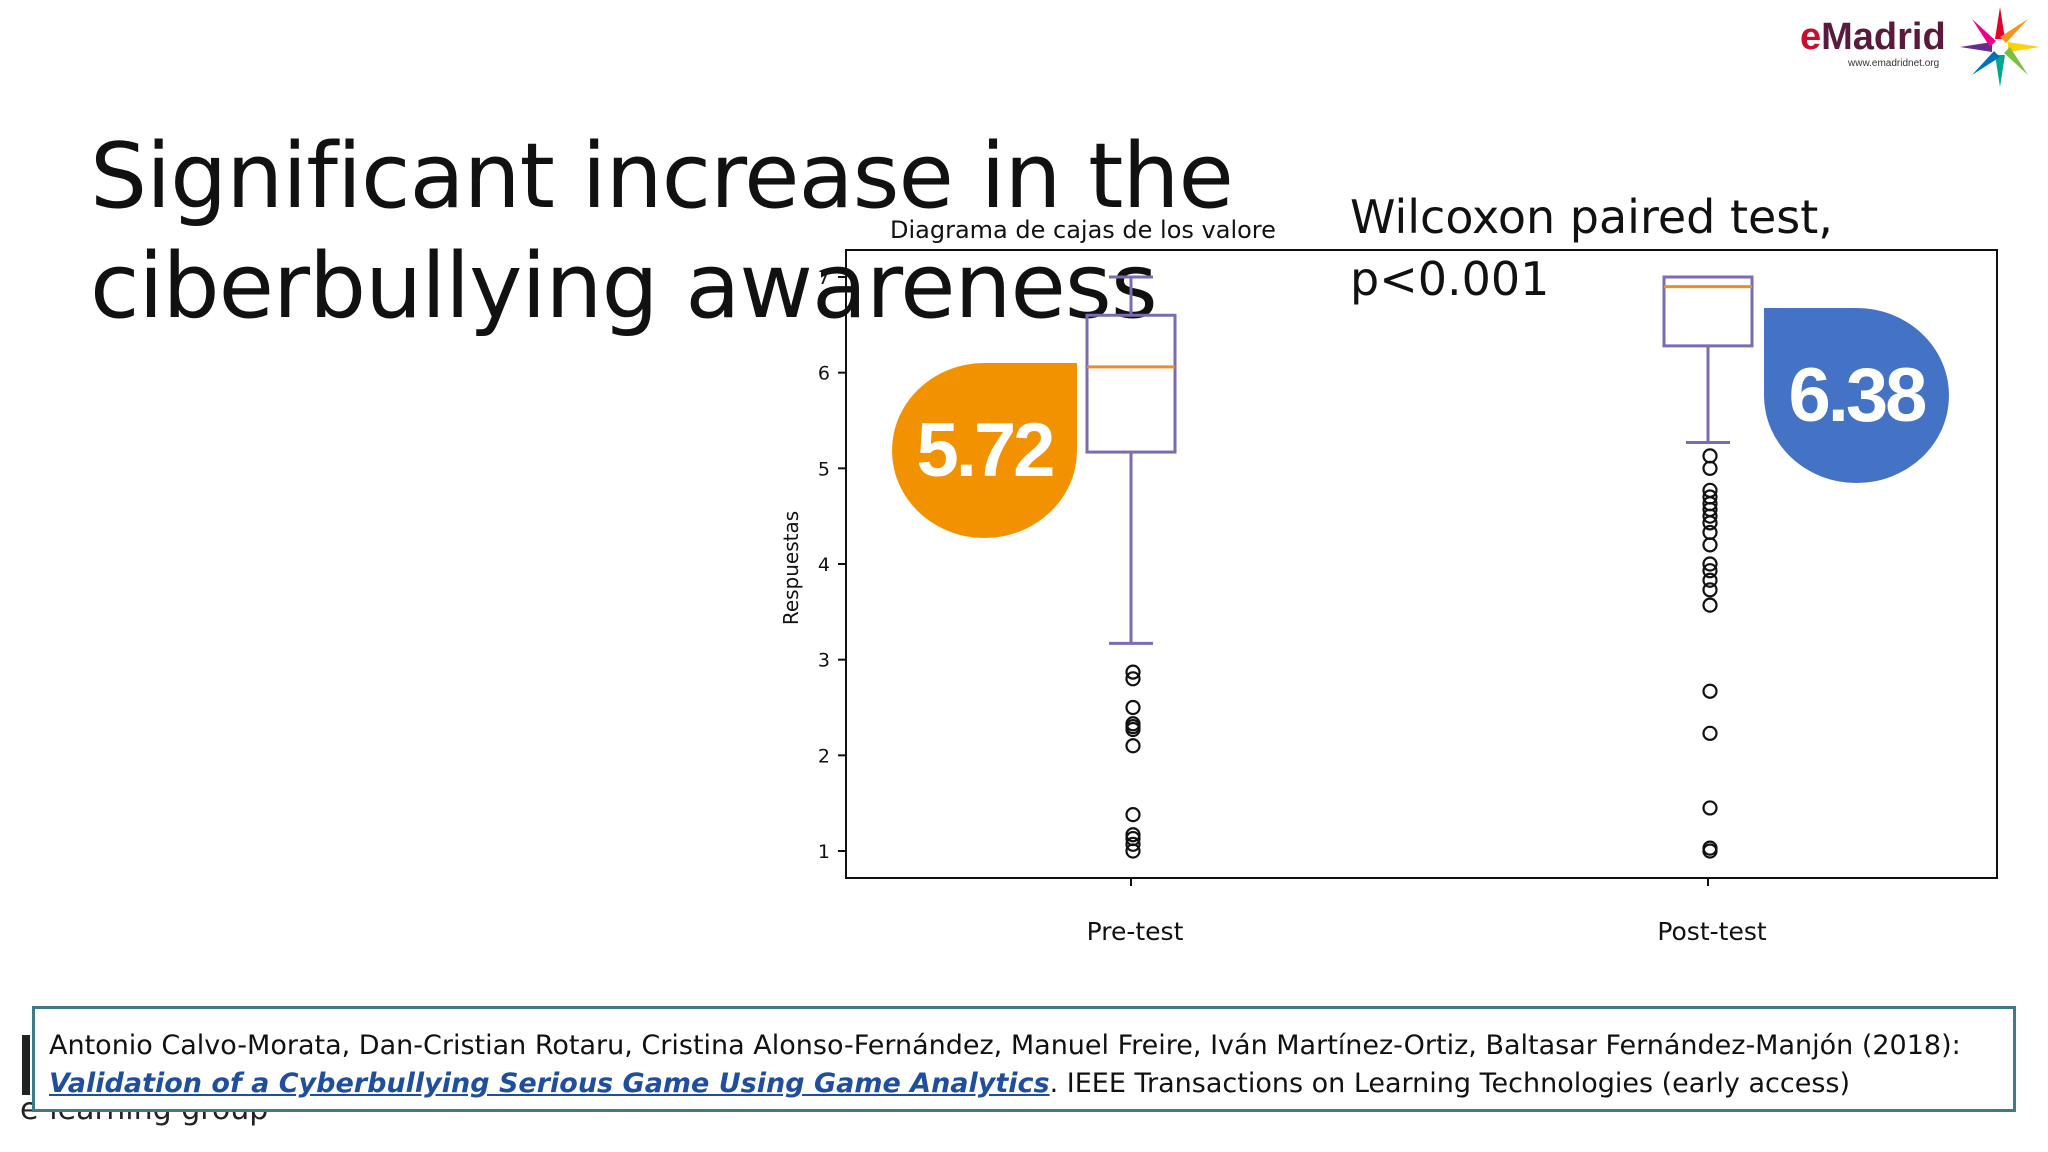 This screenshot has width=2048, height=1152. I want to click on pre-test-mean-badge: 5.72, so click(984, 450).